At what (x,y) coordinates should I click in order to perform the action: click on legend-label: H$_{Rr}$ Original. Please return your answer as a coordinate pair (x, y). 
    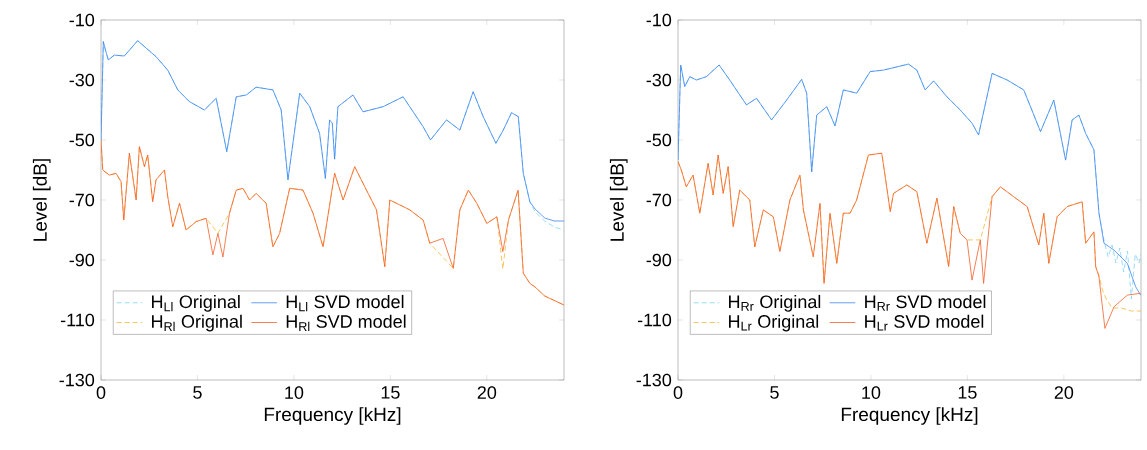
    Looking at the image, I should click on (775, 303).